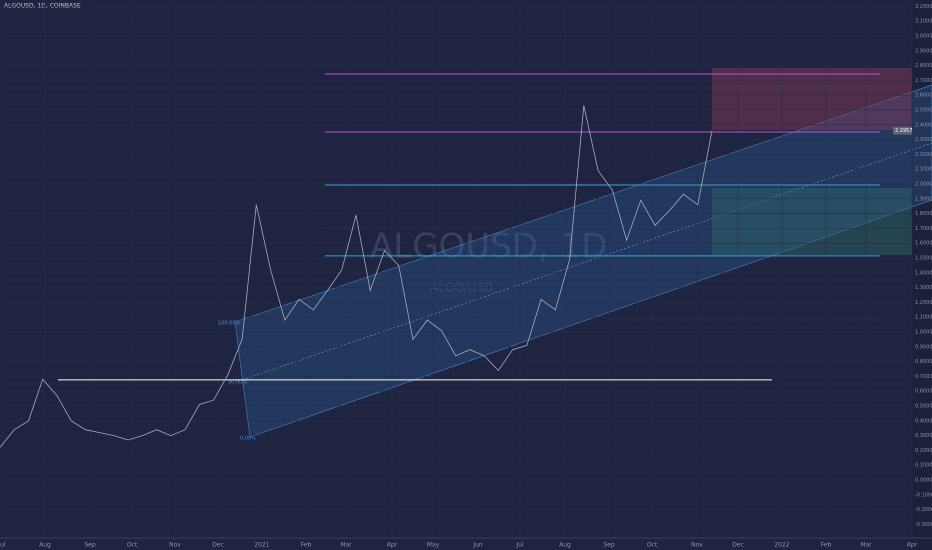 The image size is (932, 550). What do you see at coordinates (923, 406) in the screenshot?
I see `y-tick-label: 0.5000` at bounding box center [923, 406].